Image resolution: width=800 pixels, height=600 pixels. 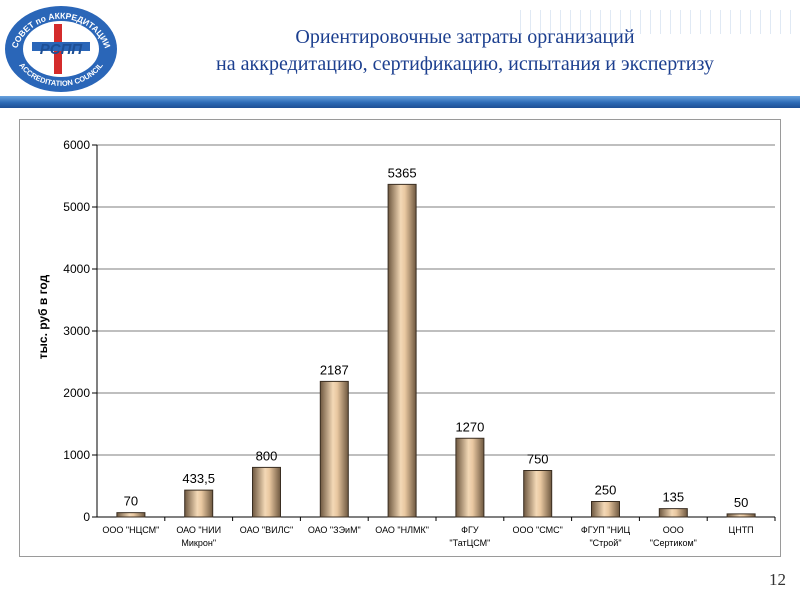 What do you see at coordinates (86, 517) in the screenshot?
I see `y-tick-label: 0` at bounding box center [86, 517].